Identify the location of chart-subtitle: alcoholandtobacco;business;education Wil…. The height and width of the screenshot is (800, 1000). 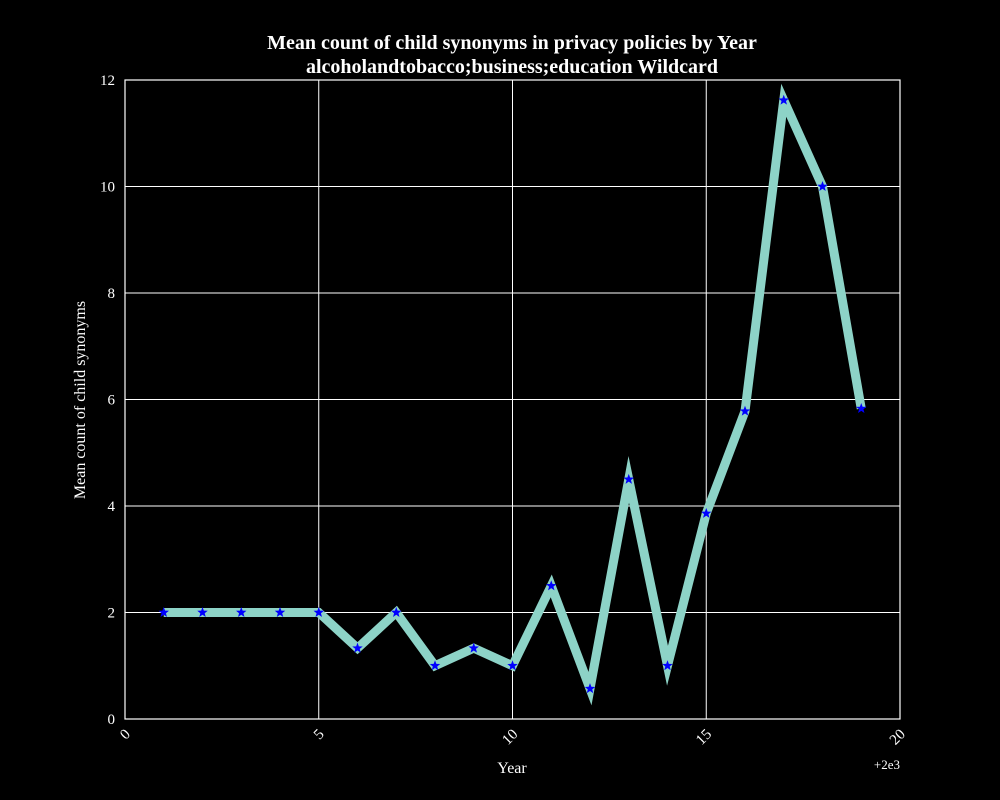
(512, 67).